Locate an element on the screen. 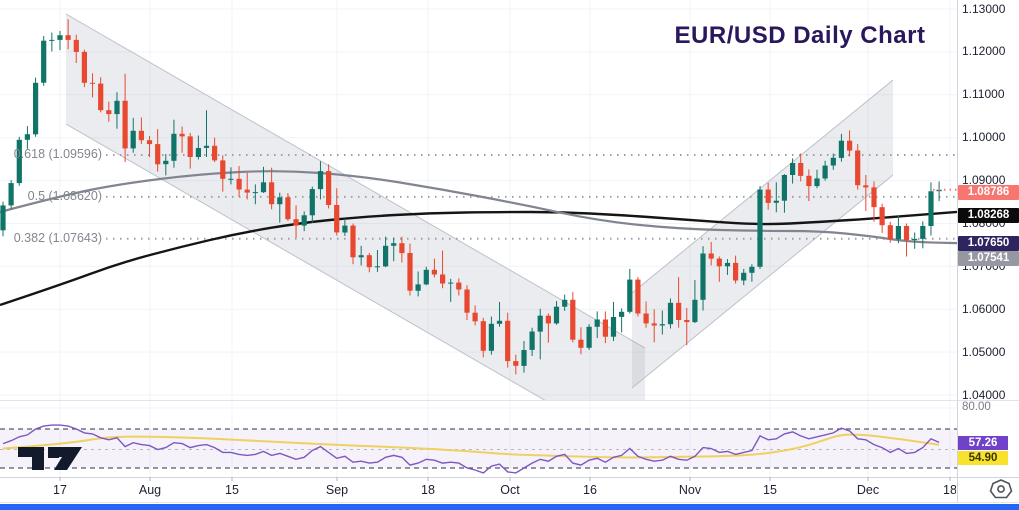 This screenshot has height=510, width=1019. price-badge-ma-200-price: 1.08268 is located at coordinates (988, 215).